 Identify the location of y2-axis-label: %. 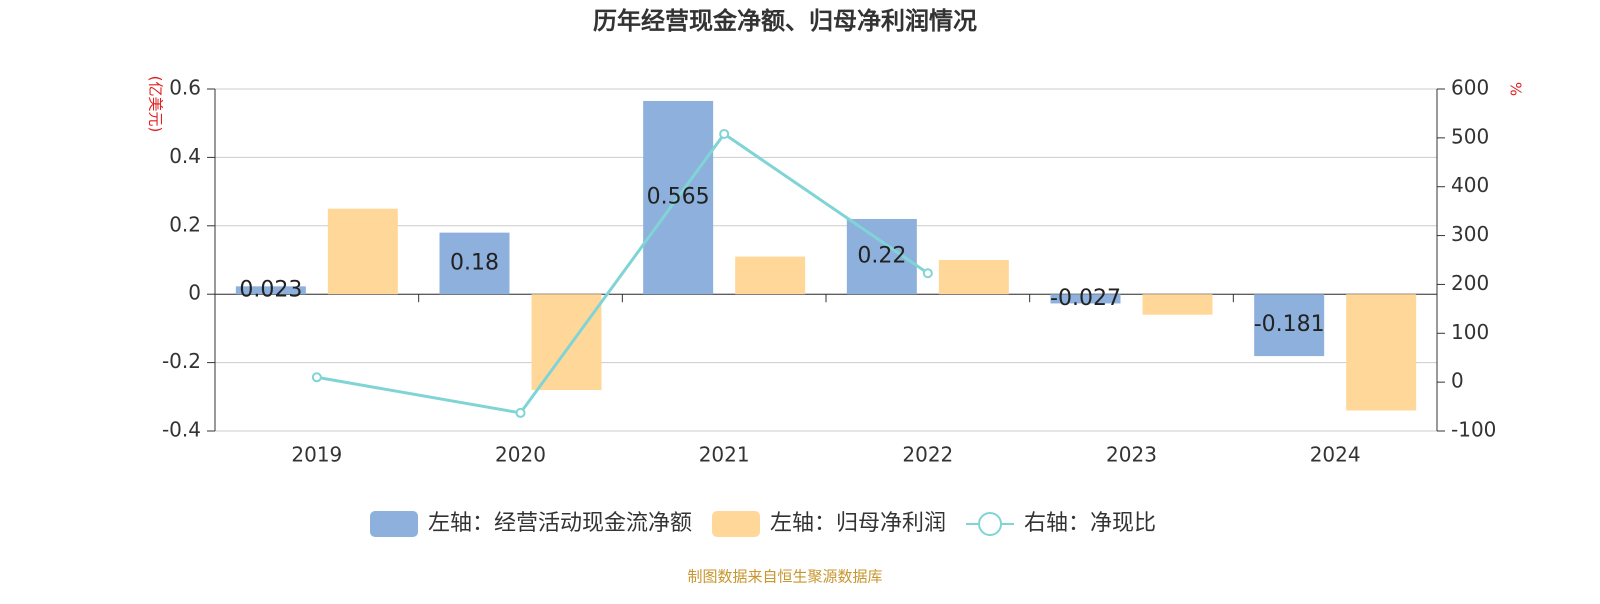
(1516, 89).